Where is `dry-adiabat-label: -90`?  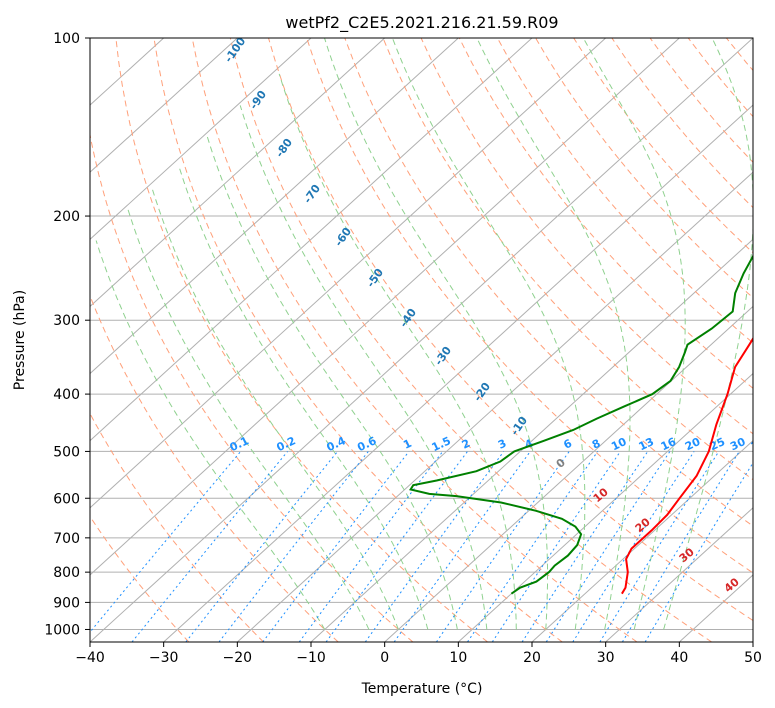
dry-adiabat-label: -90 is located at coordinates (258, 100).